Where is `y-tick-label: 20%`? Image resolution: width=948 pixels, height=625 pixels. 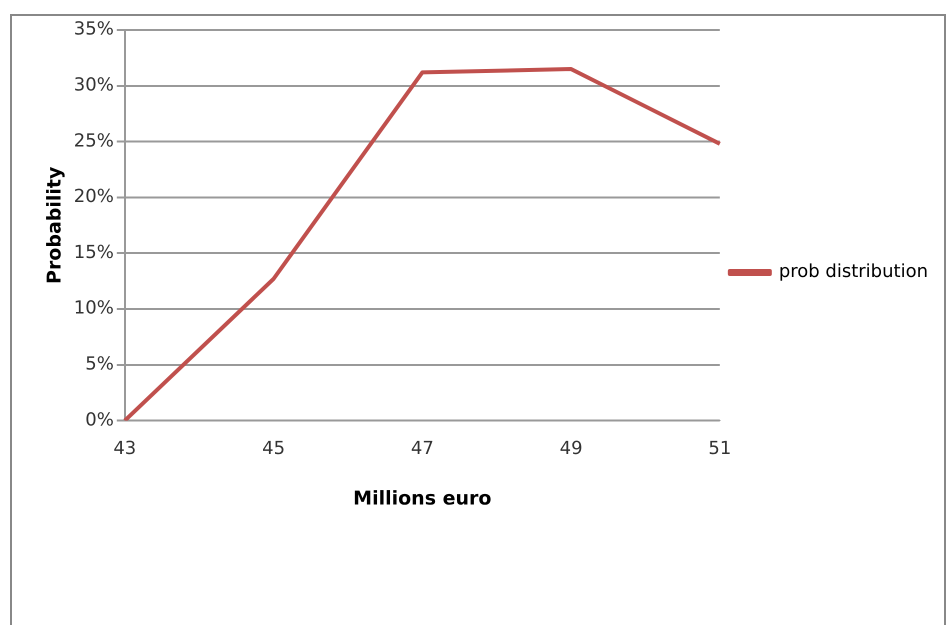
y-tick-label: 20% is located at coordinates (94, 197).